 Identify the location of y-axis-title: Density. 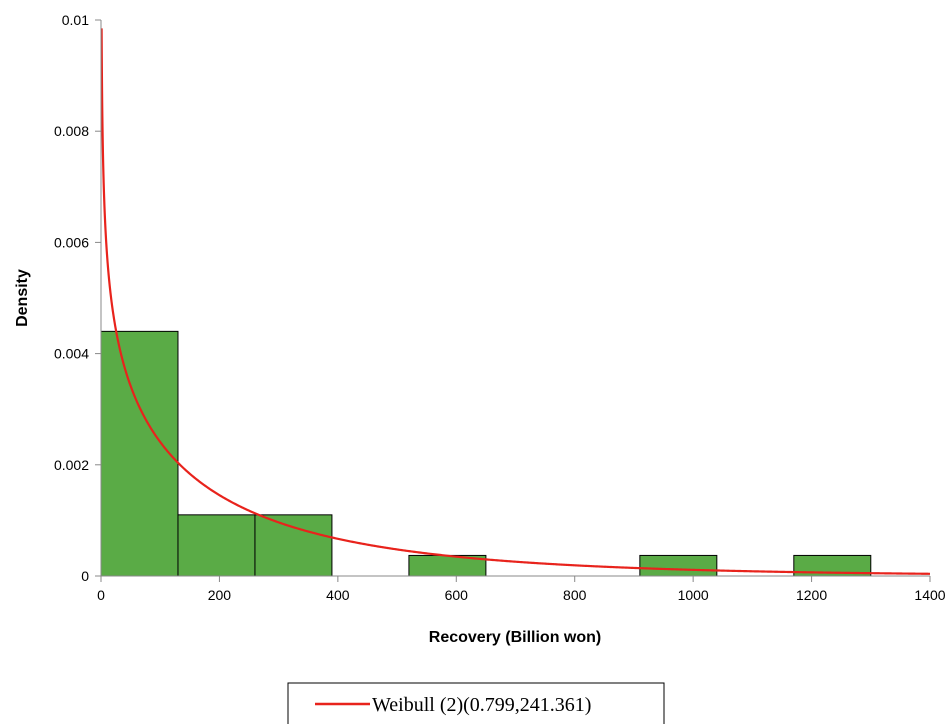
(22, 298).